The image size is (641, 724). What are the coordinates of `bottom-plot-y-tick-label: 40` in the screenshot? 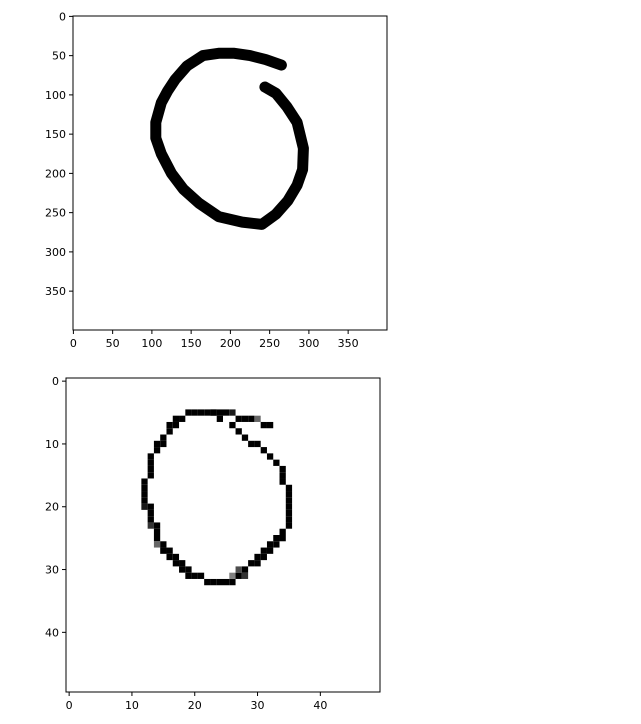 It's located at (52, 632).